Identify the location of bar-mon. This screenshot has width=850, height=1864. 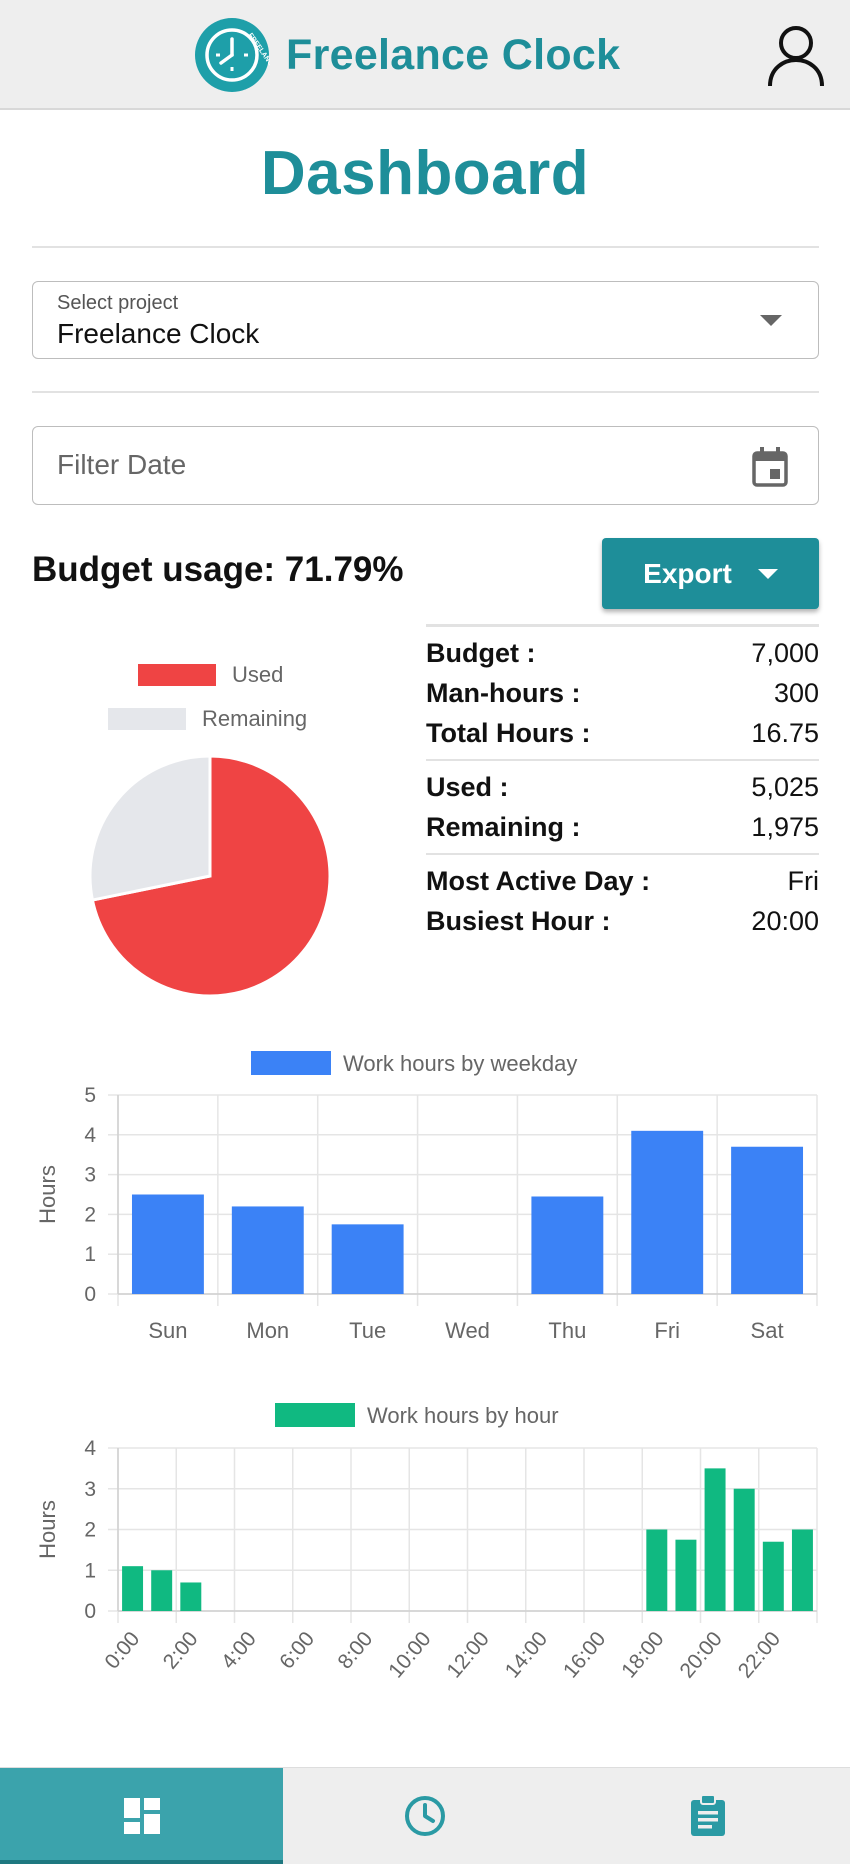
(267, 1250).